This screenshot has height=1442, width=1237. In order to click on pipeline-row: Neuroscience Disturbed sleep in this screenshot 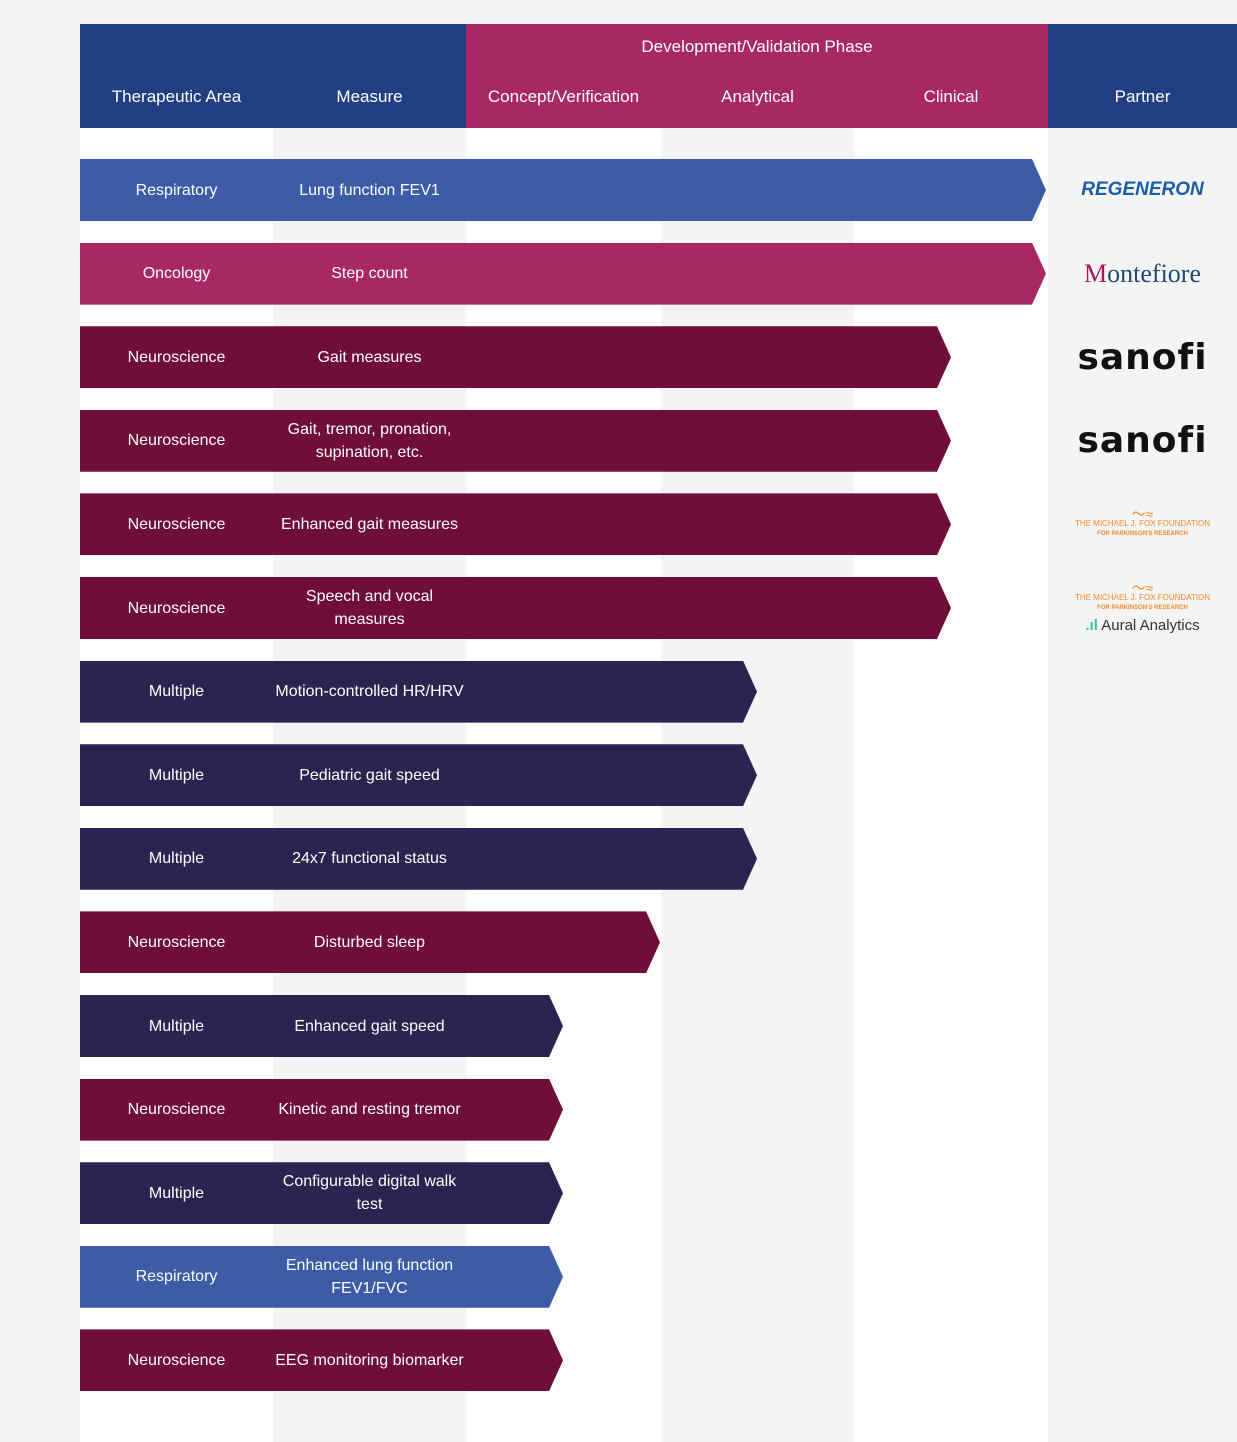, I will do `click(370, 942)`.